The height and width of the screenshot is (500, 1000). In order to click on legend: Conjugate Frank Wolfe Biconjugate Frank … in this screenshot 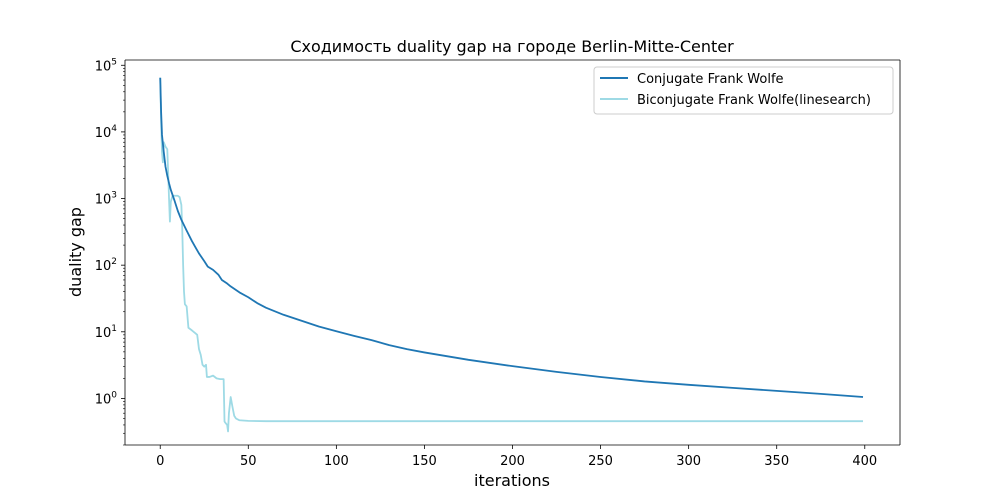, I will do `click(743, 90)`.